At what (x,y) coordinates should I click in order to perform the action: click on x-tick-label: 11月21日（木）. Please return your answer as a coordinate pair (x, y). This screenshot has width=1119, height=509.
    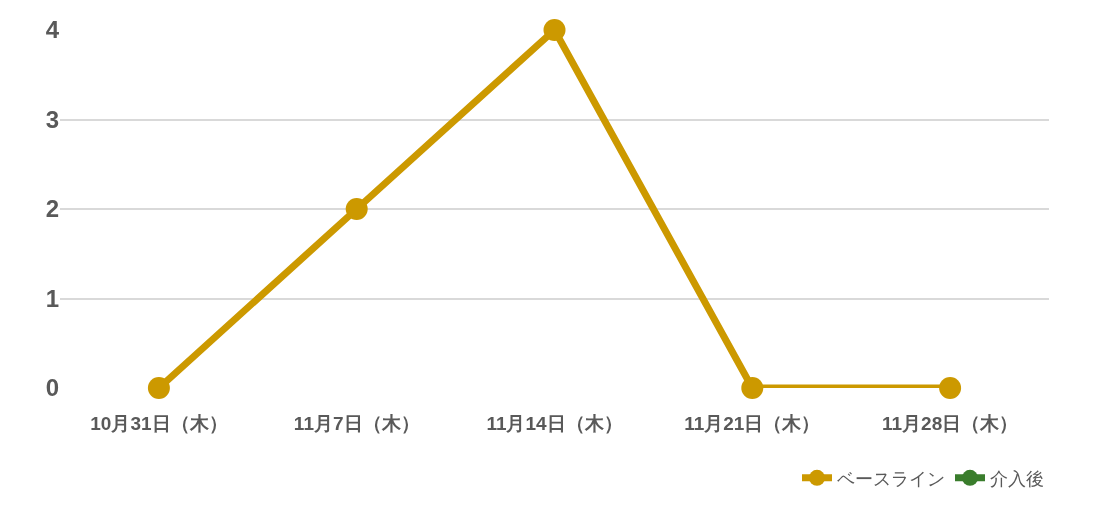
    Looking at the image, I should click on (752, 423).